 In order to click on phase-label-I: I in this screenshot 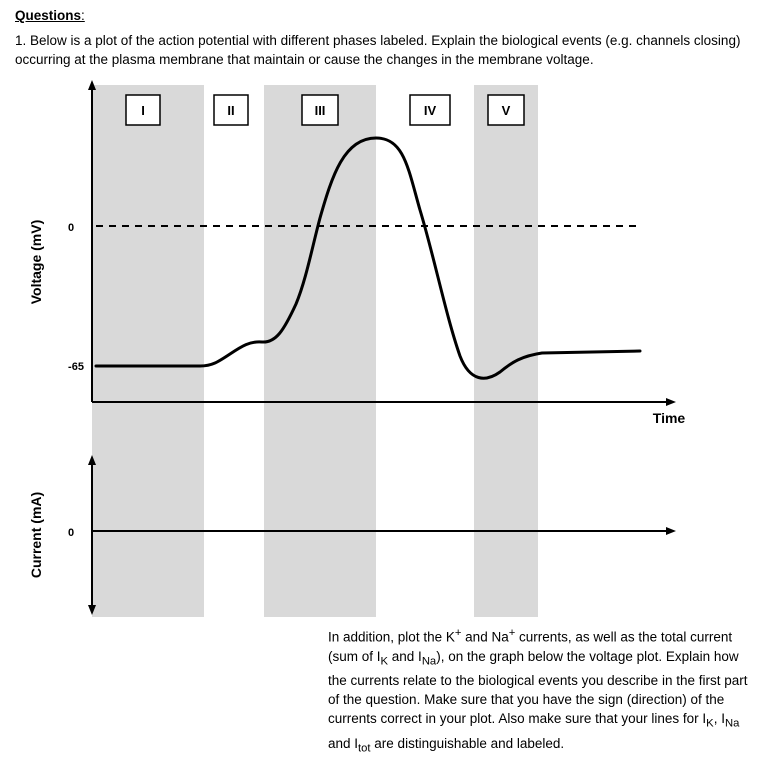, I will do `click(143, 110)`.